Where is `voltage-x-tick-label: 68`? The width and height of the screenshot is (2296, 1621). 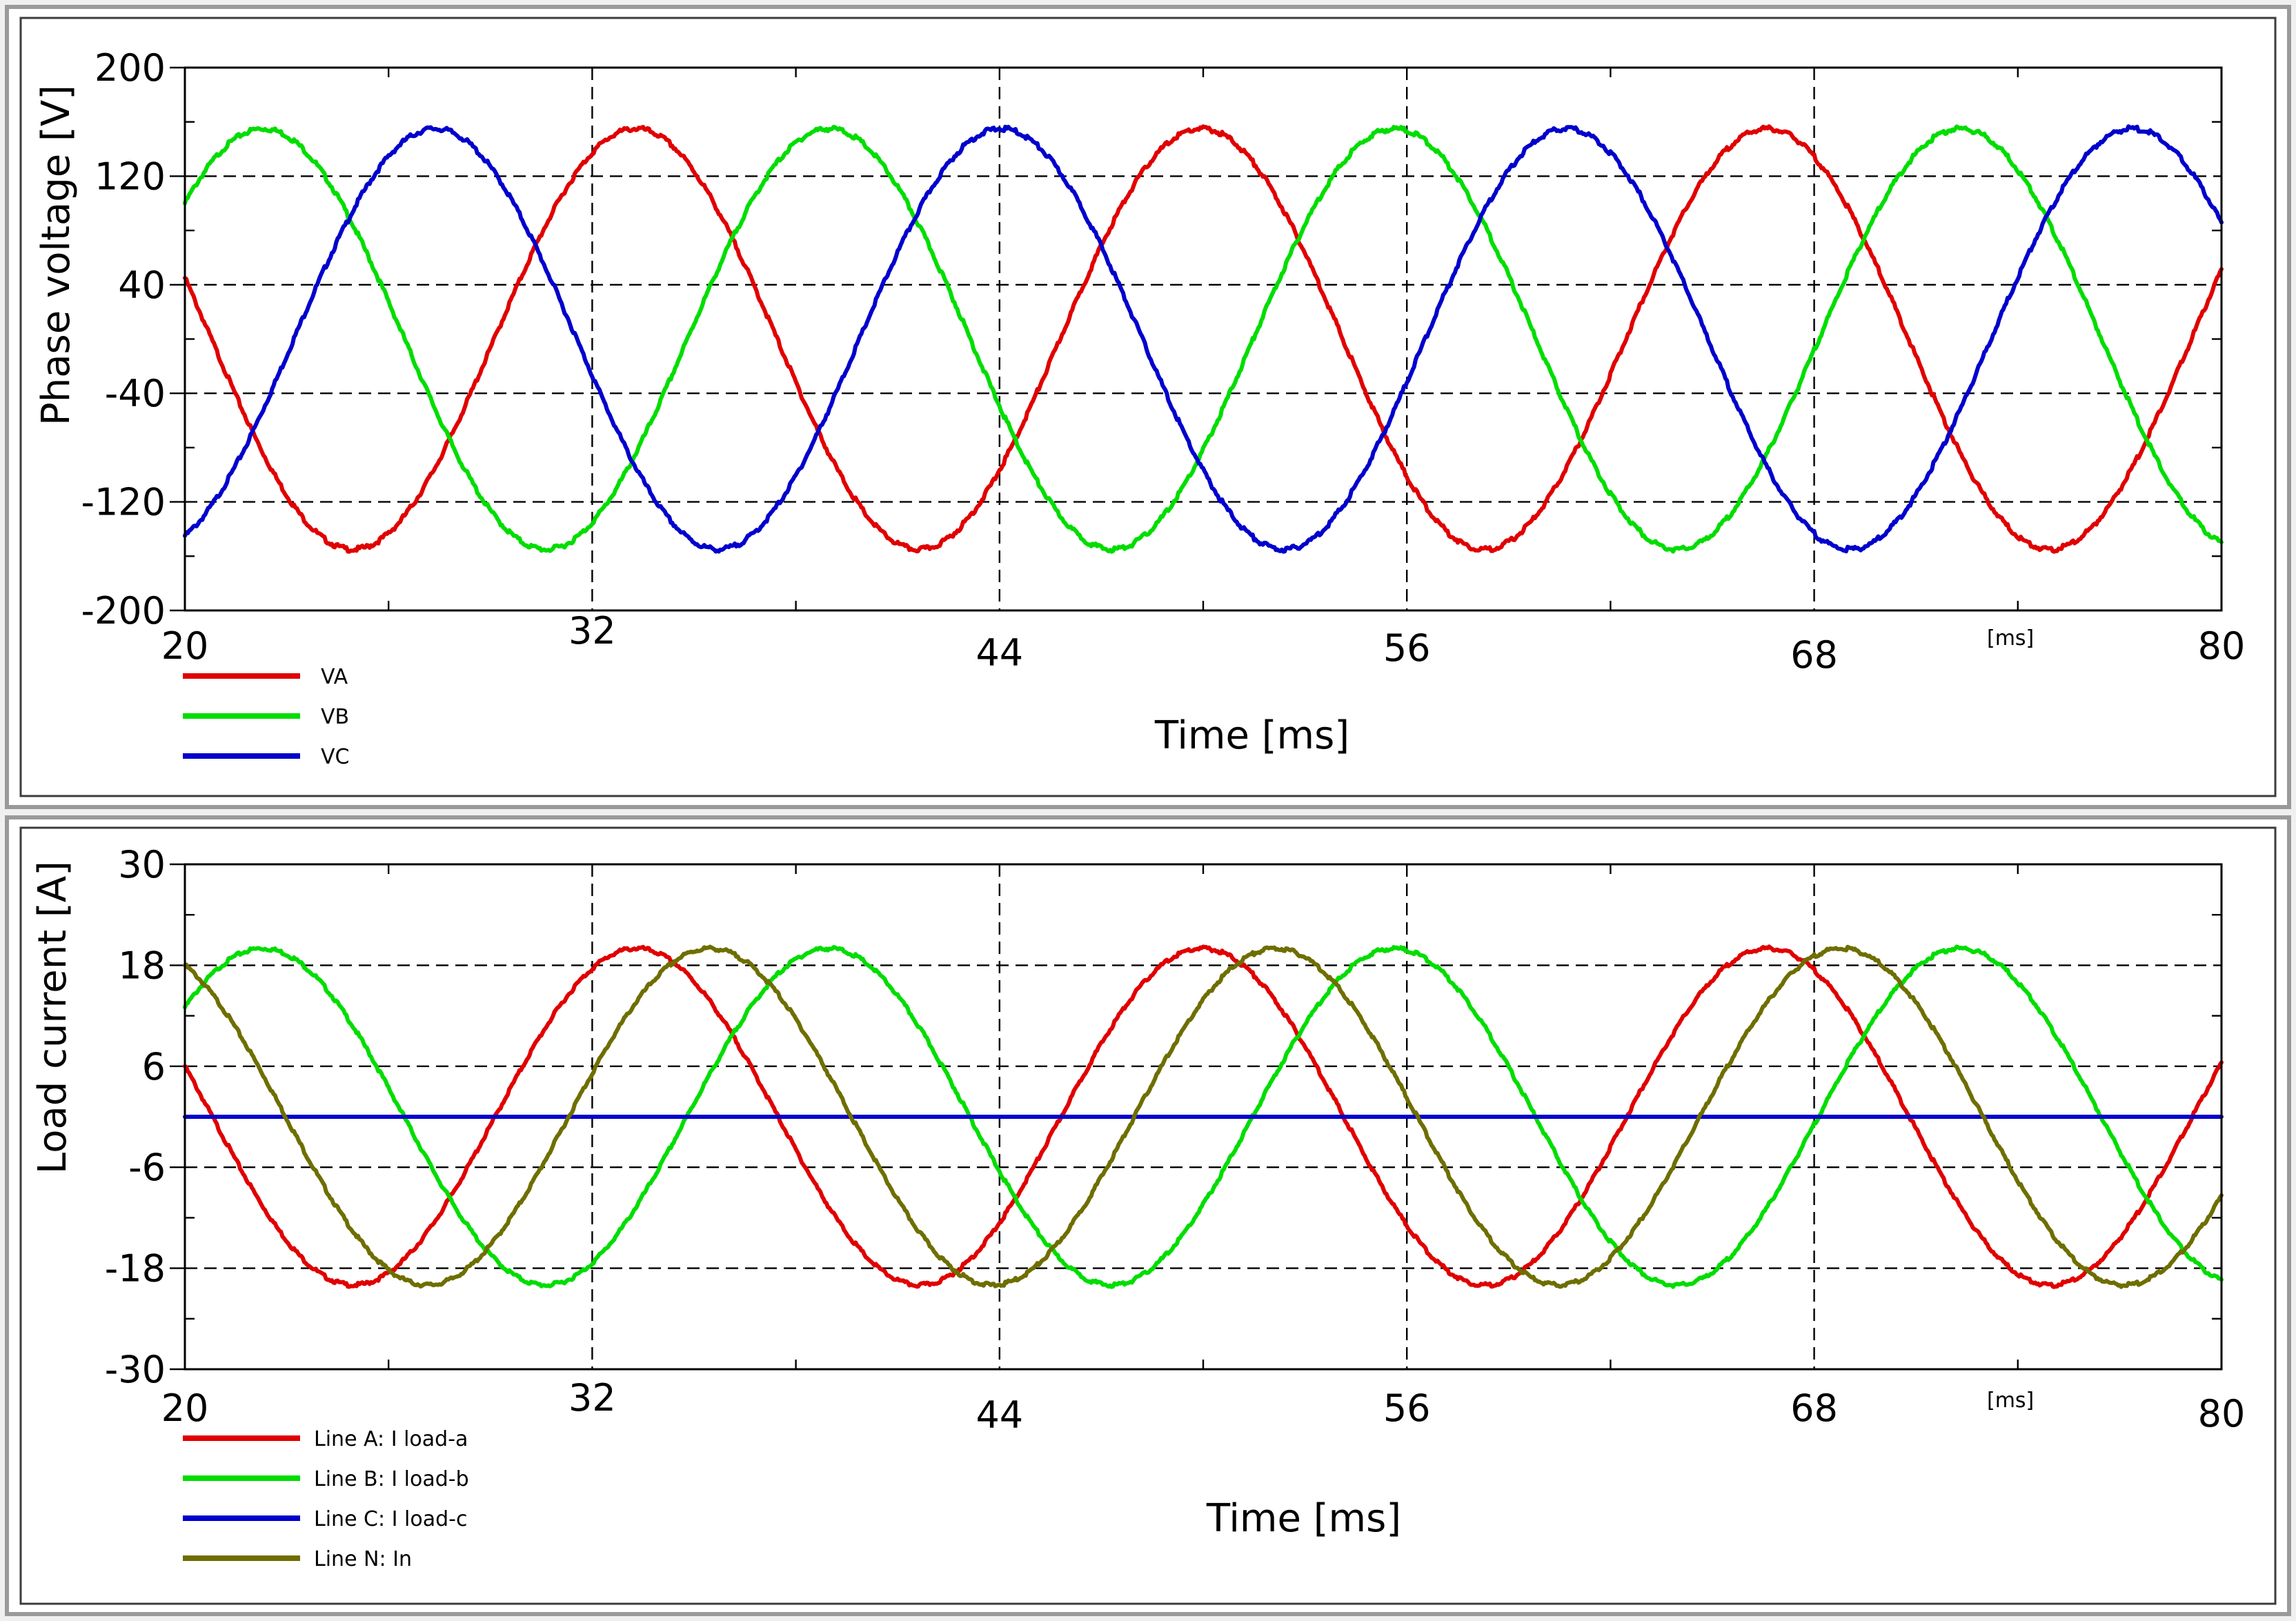 voltage-x-tick-label: 68 is located at coordinates (1814, 655).